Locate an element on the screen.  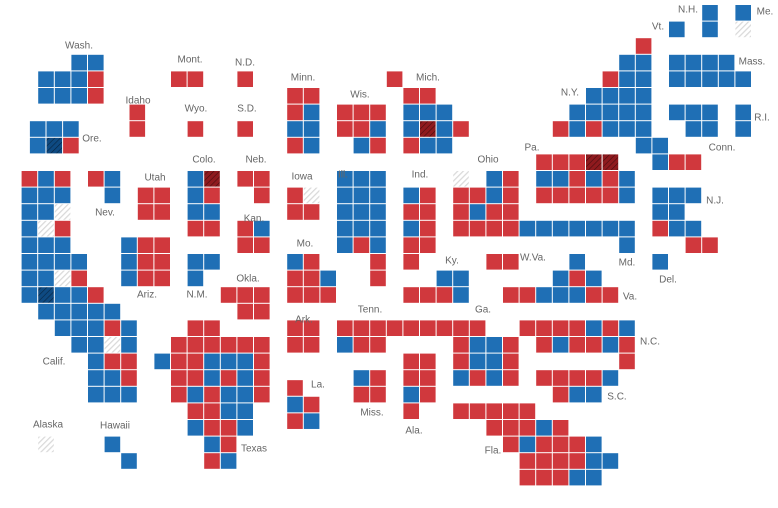
state-label: Calif. is located at coordinates (54, 362).